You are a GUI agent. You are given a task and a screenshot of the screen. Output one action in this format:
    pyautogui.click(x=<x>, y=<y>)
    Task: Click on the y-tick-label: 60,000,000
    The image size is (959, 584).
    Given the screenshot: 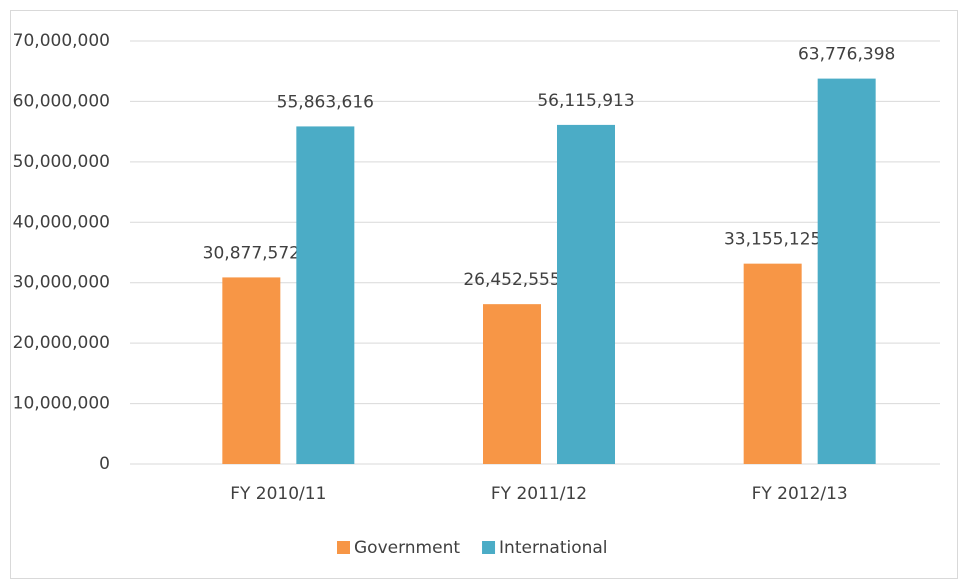 What is the action you would take?
    pyautogui.click(x=61, y=101)
    